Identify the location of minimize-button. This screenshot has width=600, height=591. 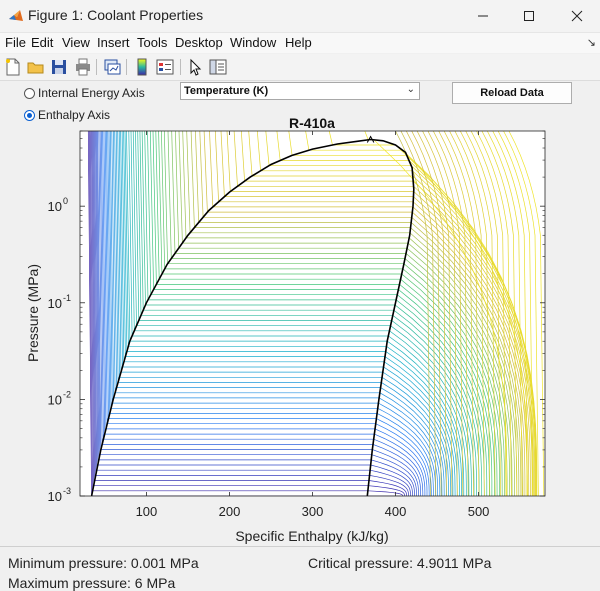
(483, 16).